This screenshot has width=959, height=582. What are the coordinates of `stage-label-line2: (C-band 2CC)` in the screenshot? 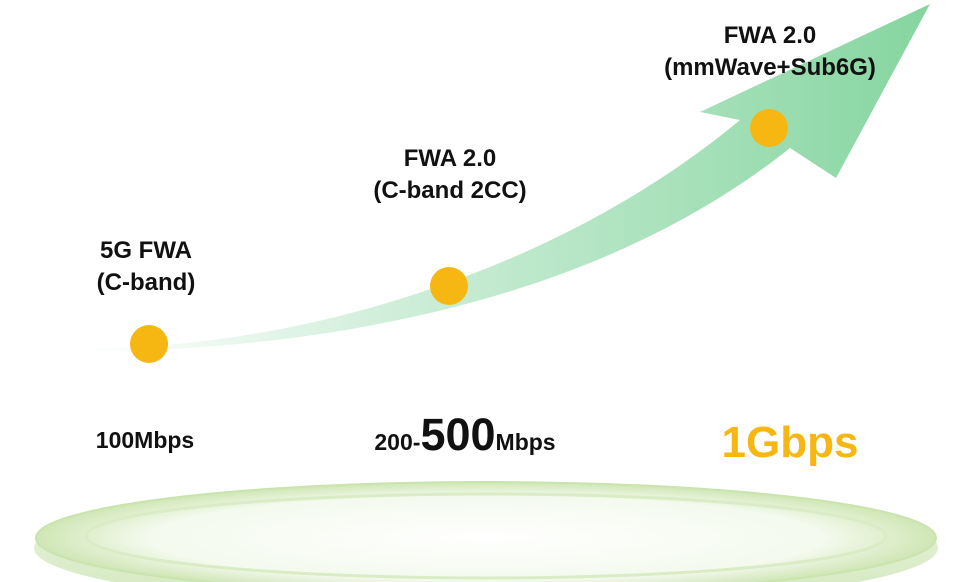 It's located at (450, 191).